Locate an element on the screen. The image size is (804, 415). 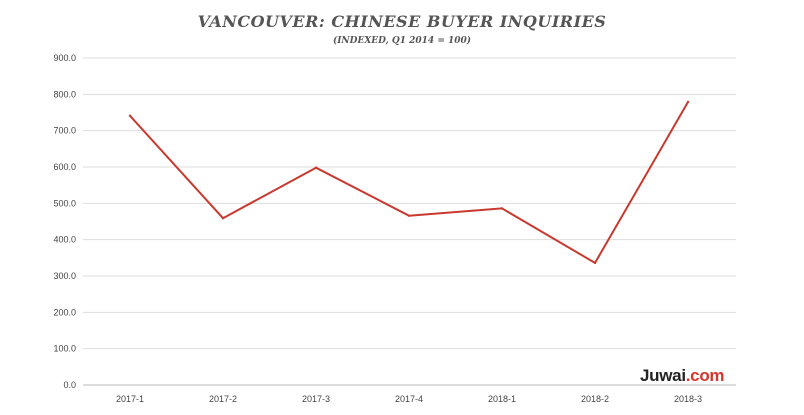
x-tick-label: 2017-1 is located at coordinates (130, 399).